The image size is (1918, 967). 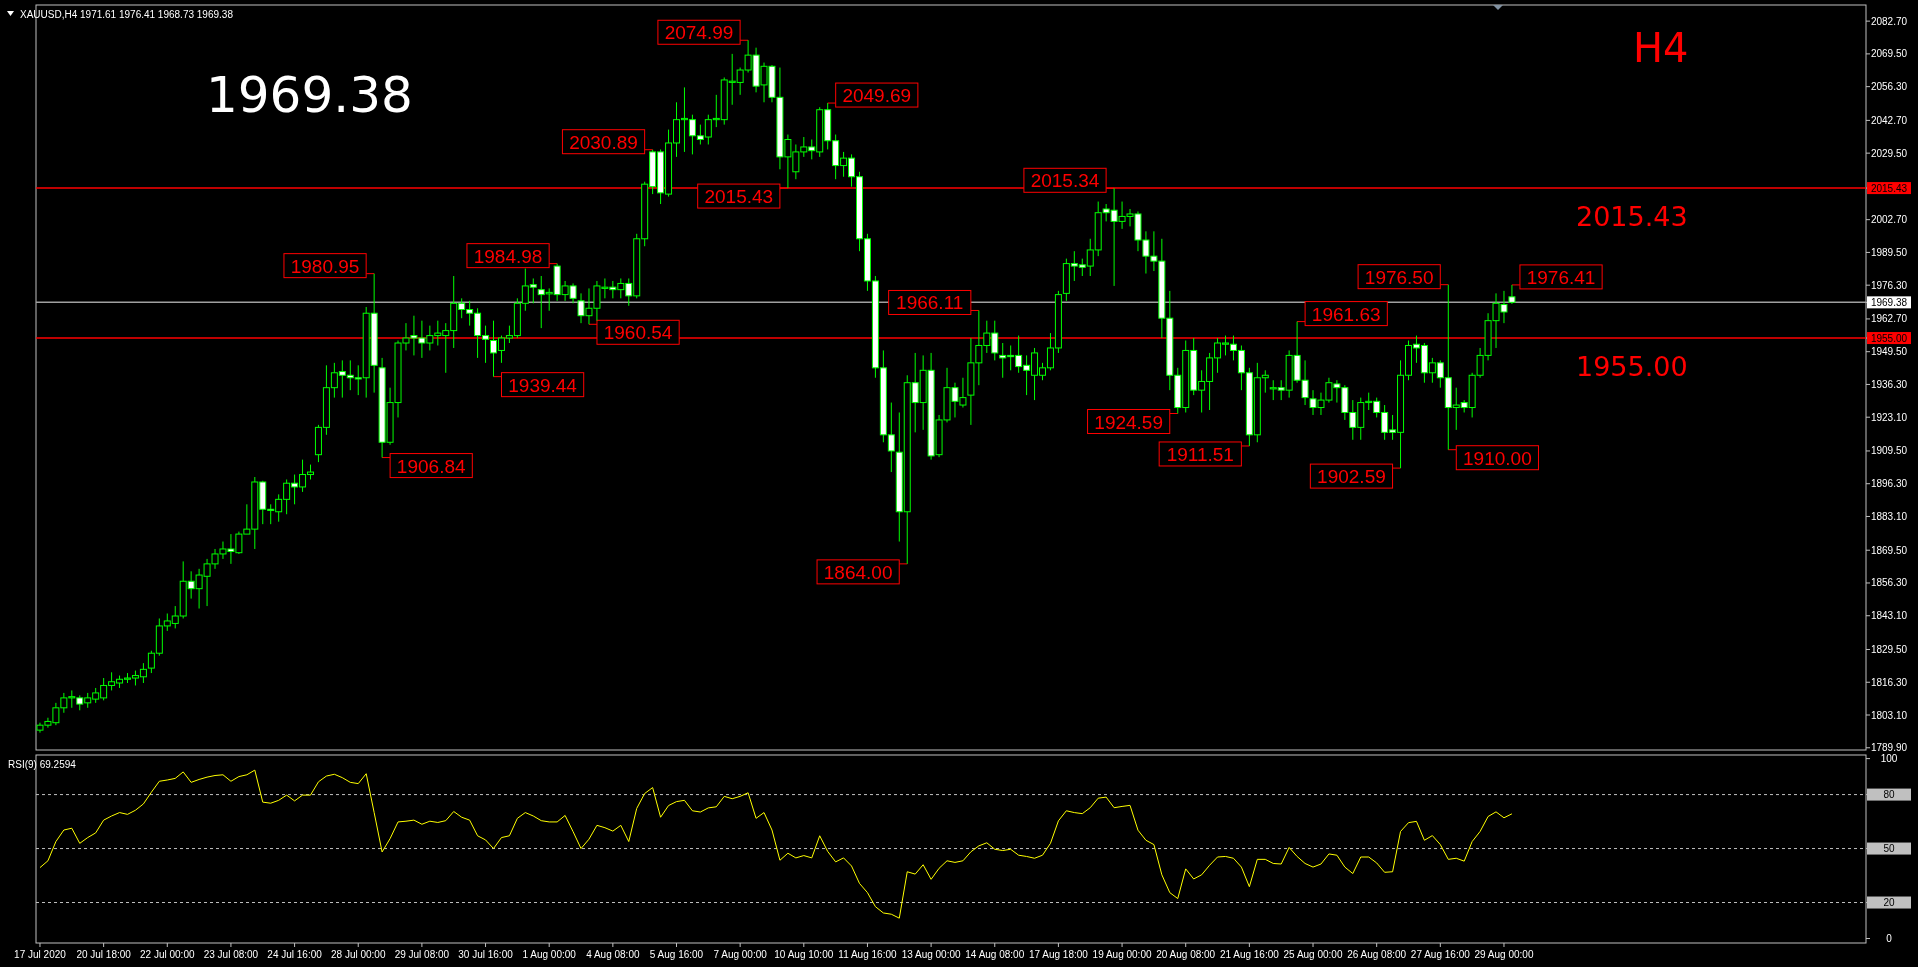 I want to click on category-label: 28 Jul 00:00, so click(x=358, y=954).